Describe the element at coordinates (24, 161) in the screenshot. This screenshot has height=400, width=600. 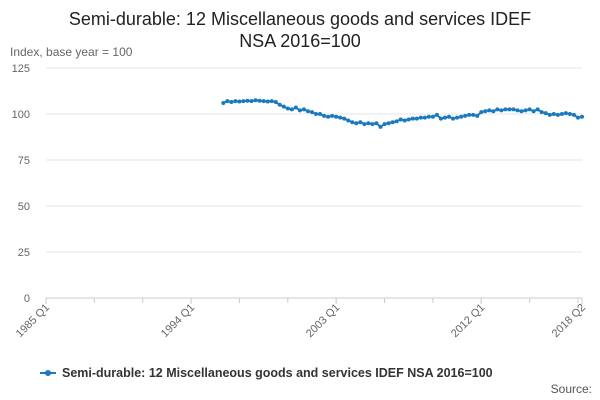
I see `y-tick-label: 75` at that location.